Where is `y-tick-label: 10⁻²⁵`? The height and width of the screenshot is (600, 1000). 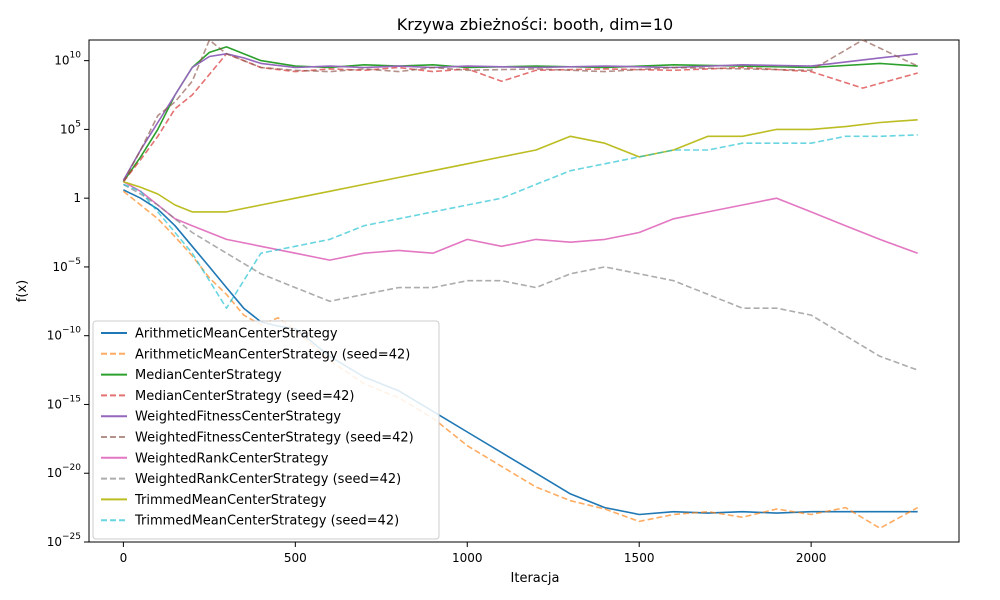
y-tick-label: 10⁻²⁵ is located at coordinates (64, 540).